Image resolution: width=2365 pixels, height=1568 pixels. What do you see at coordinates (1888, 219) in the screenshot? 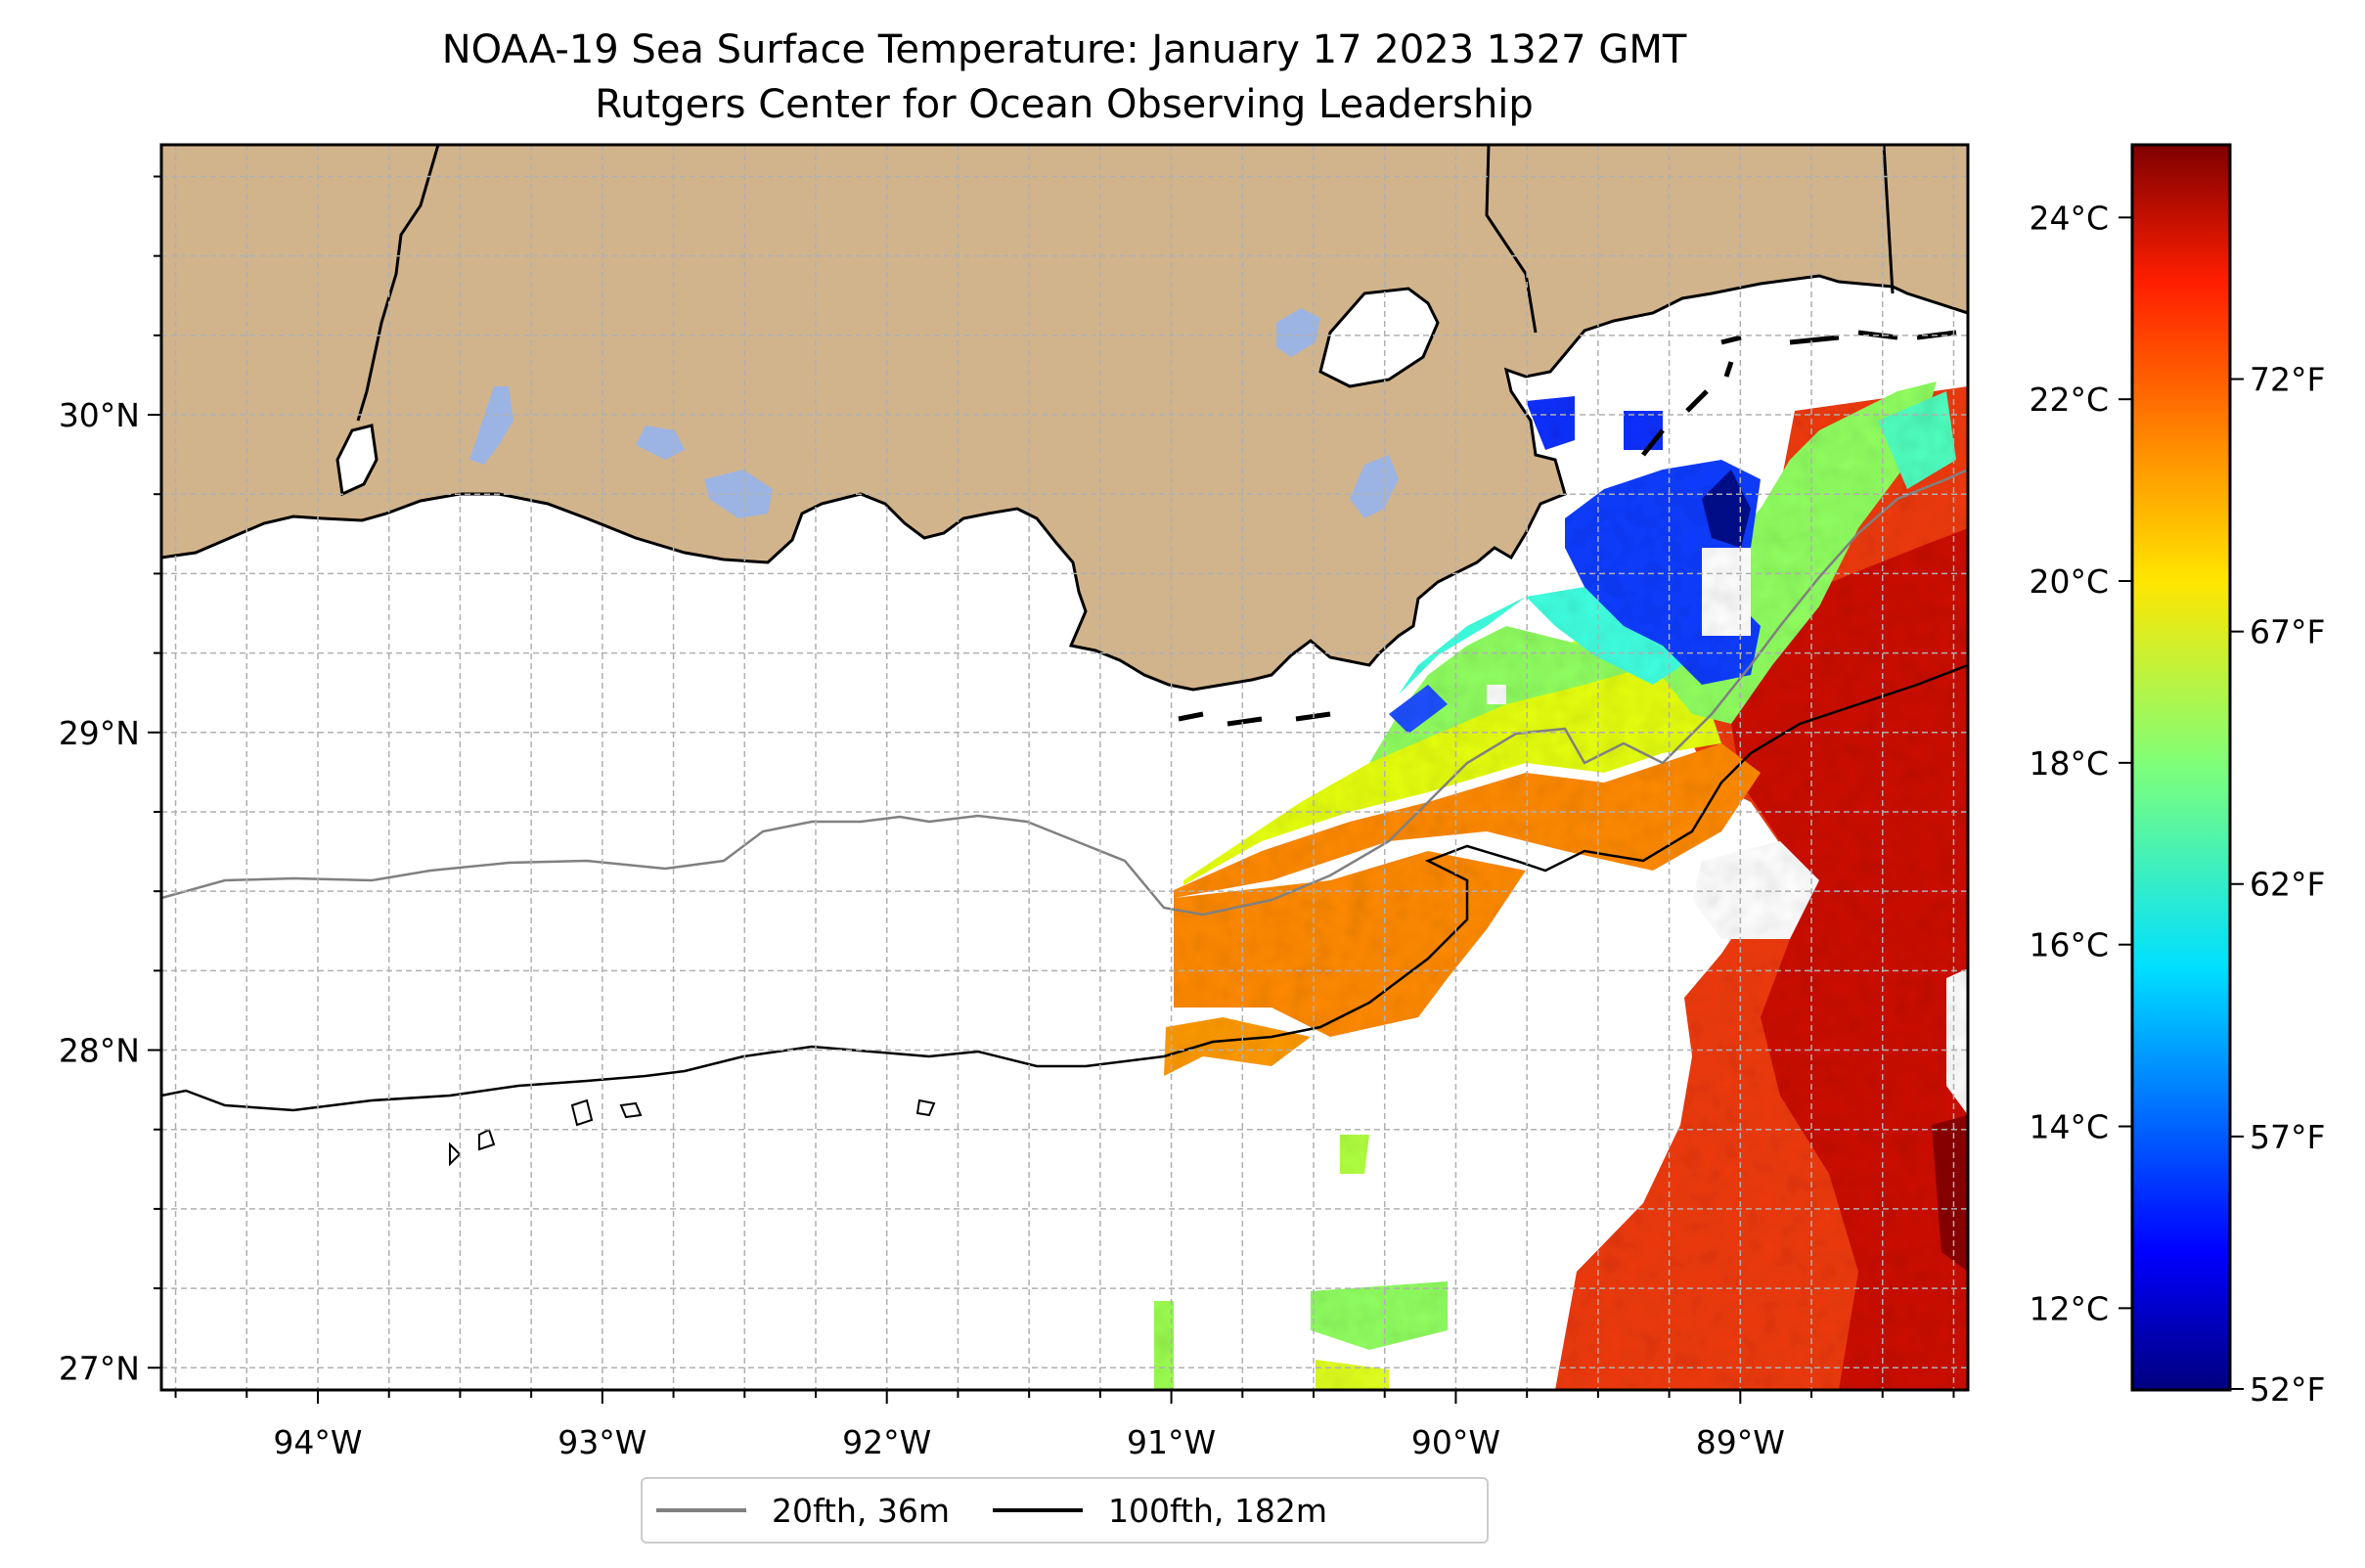
I see `state-boundary-al` at bounding box center [1888, 219].